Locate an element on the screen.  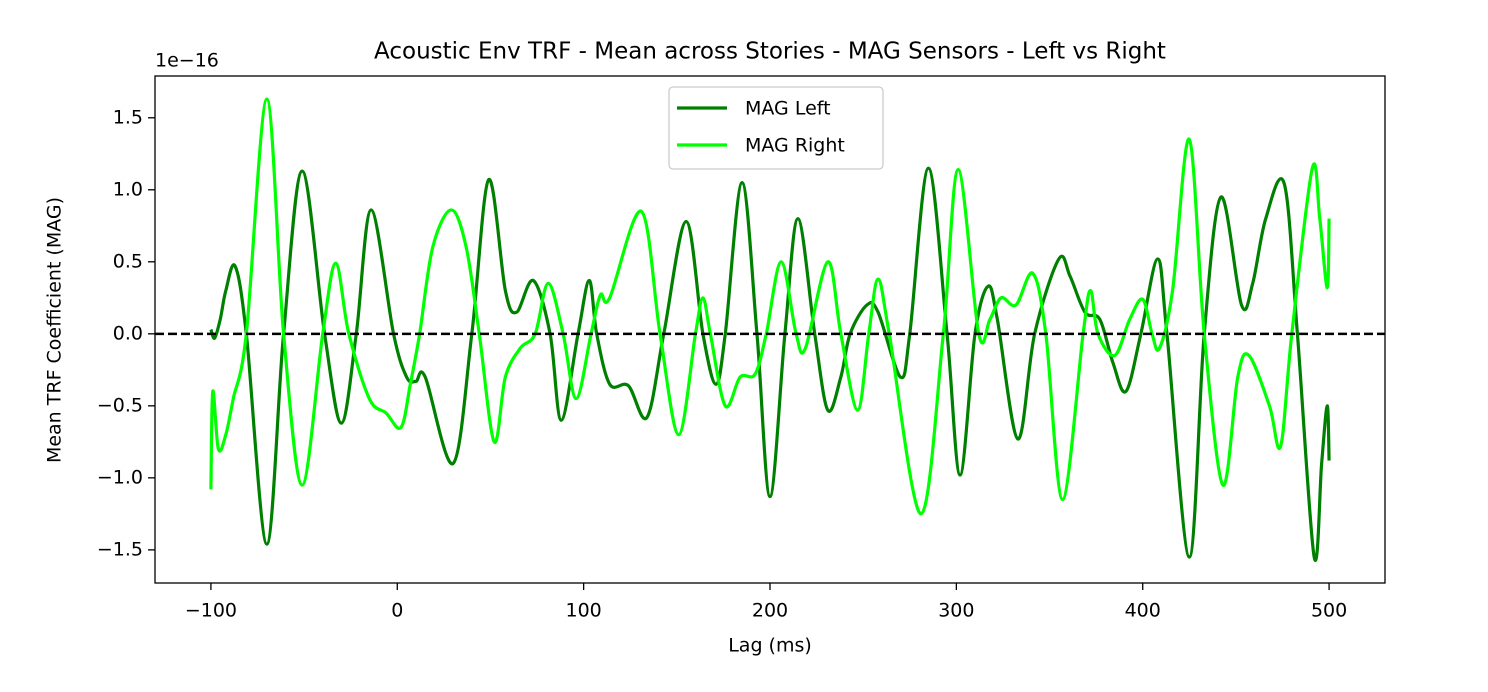
x-tick-label: 0 is located at coordinates (397, 611).